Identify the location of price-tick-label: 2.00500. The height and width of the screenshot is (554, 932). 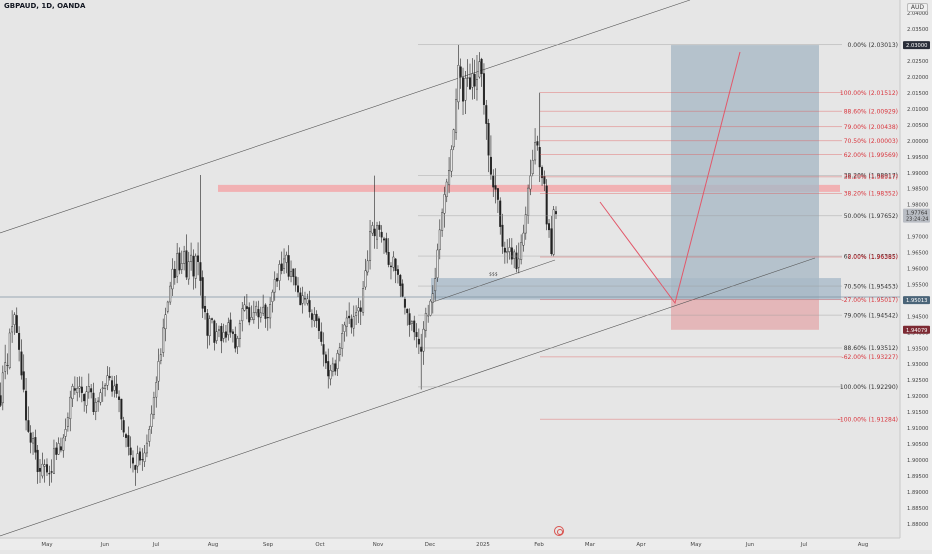
(917, 126).